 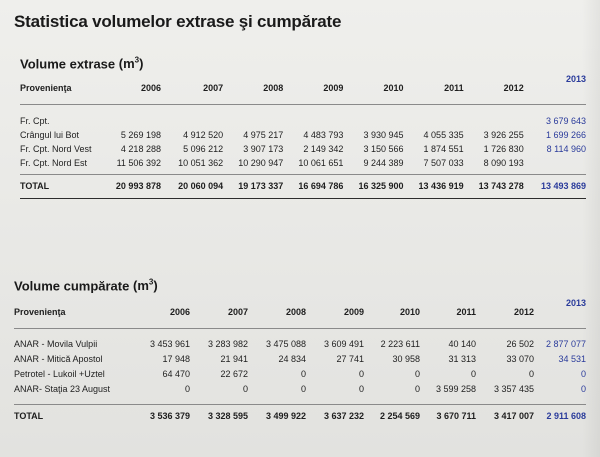 What do you see at coordinates (350, 358) in the screenshot?
I see `table-cell: 27 741` at bounding box center [350, 358].